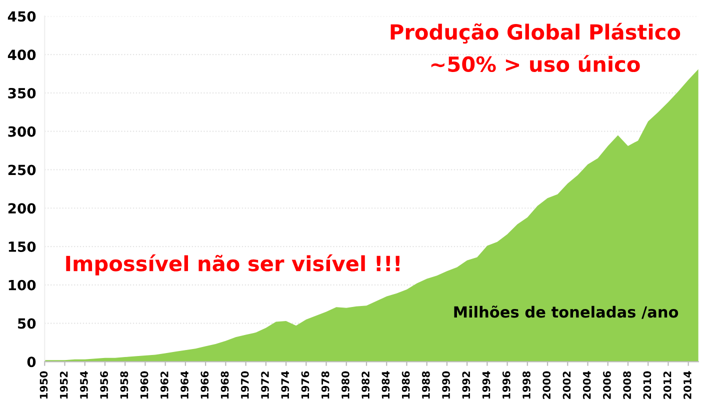 This screenshot has width=720, height=405. Describe the element at coordinates (566, 385) in the screenshot. I see `x-tick-label: 2002` at that location.